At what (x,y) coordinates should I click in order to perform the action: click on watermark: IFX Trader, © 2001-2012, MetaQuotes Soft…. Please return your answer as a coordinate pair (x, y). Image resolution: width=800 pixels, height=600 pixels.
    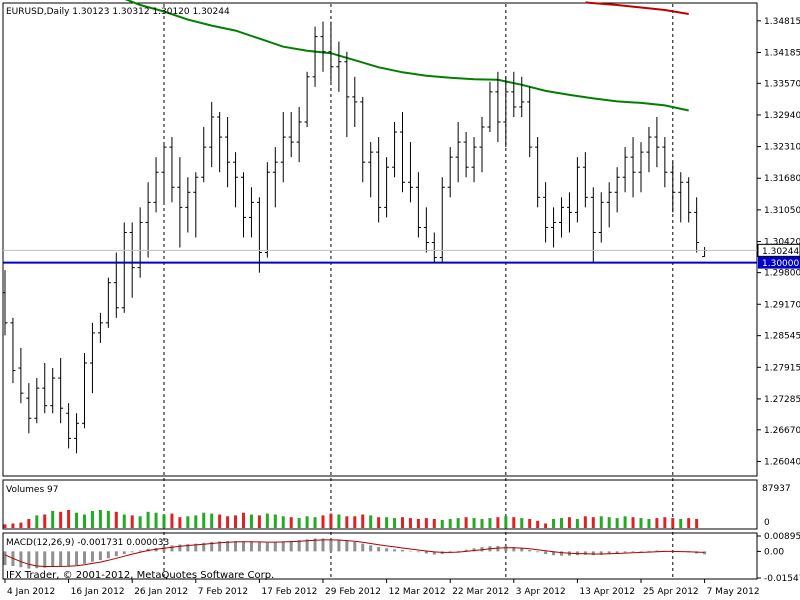
    Looking at the image, I should click on (140, 575).